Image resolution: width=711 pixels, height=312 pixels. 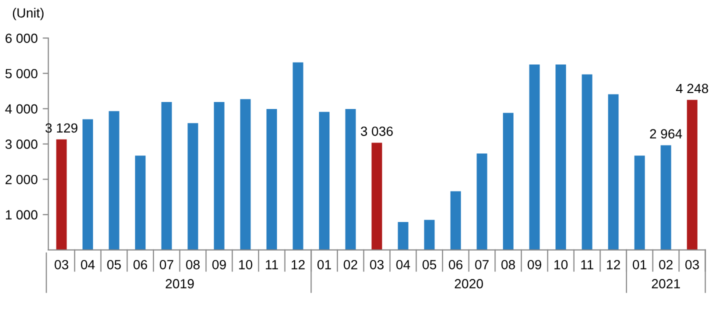 I want to click on data-label: 2 964, so click(x=666, y=133).